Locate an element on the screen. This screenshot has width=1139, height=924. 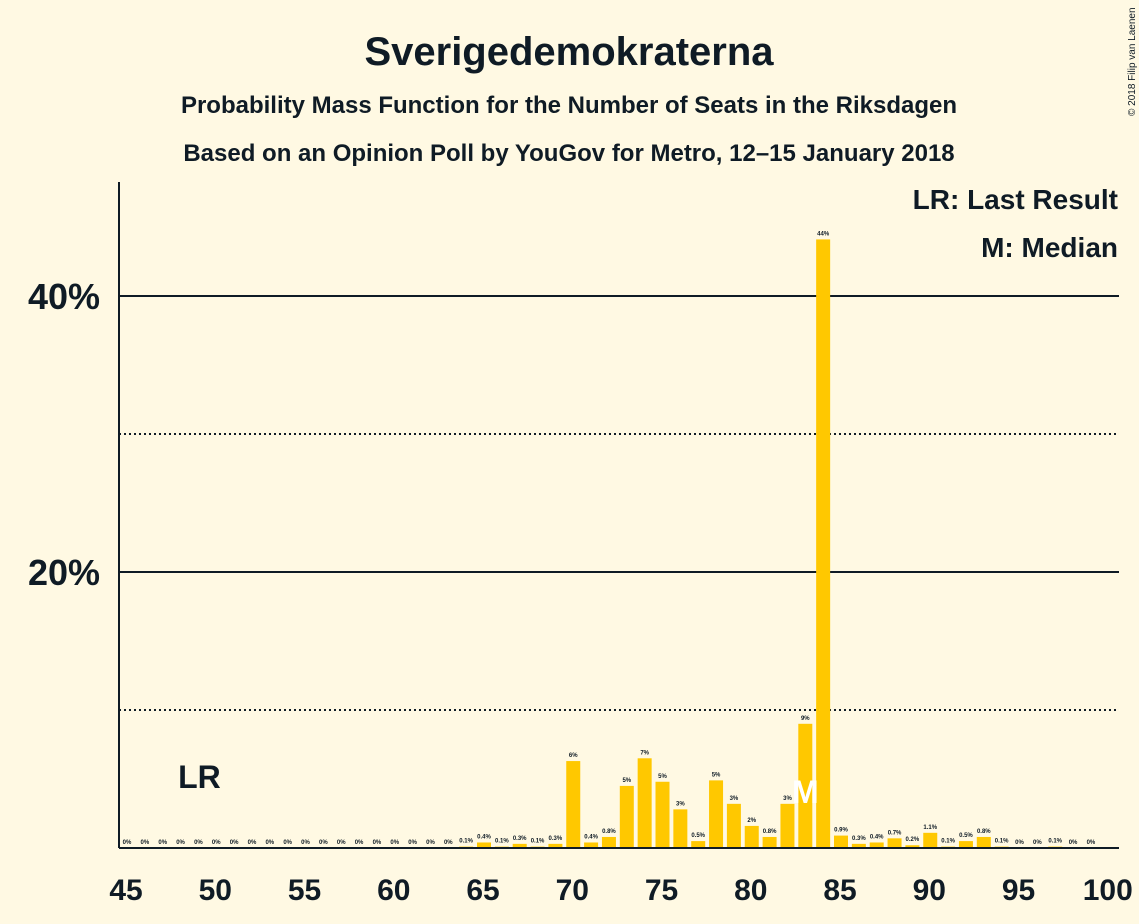
copyright-note: © 2018 Filip van Laenen is located at coordinates (1132, 61).